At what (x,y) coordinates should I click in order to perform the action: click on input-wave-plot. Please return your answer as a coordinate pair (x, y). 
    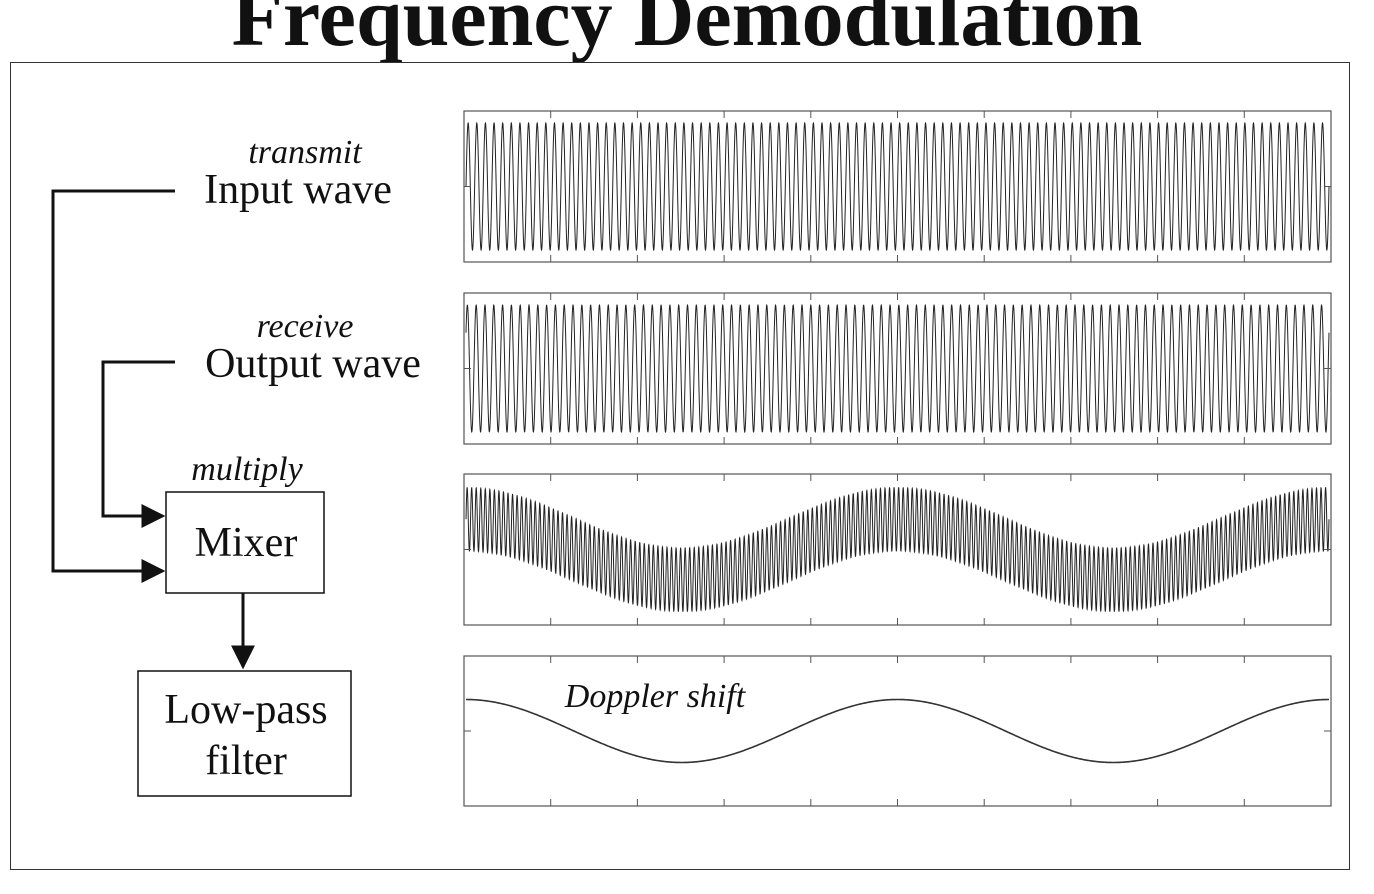
    Looking at the image, I should click on (897, 186).